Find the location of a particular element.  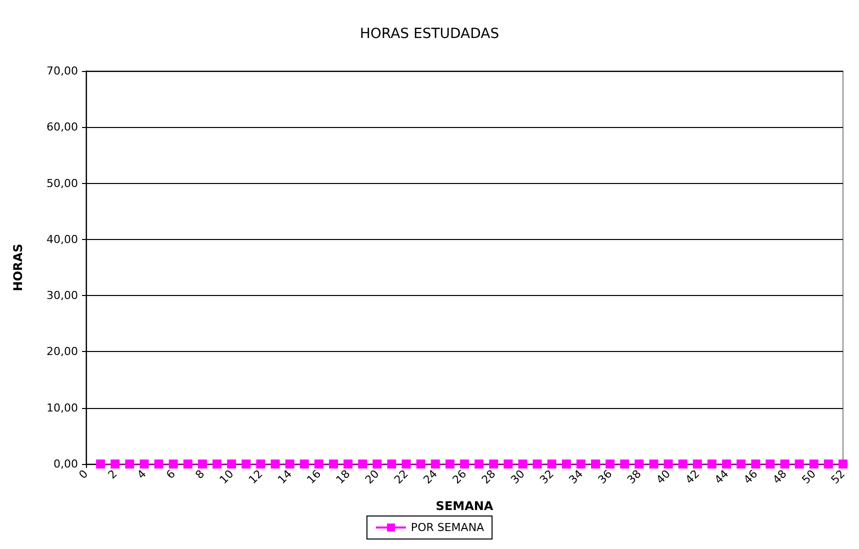

x-tick-label: 36 is located at coordinates (605, 476).